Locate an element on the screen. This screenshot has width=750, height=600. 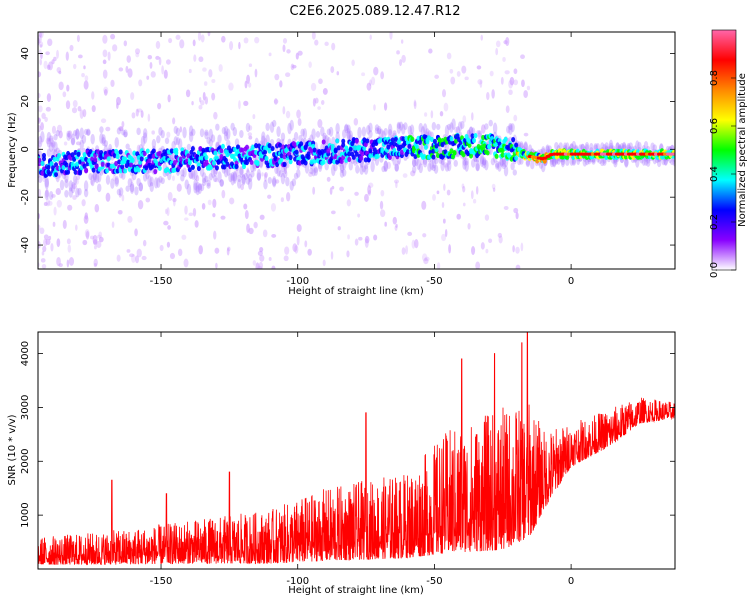
x-tick-label: -50 is located at coordinates (434, 581).